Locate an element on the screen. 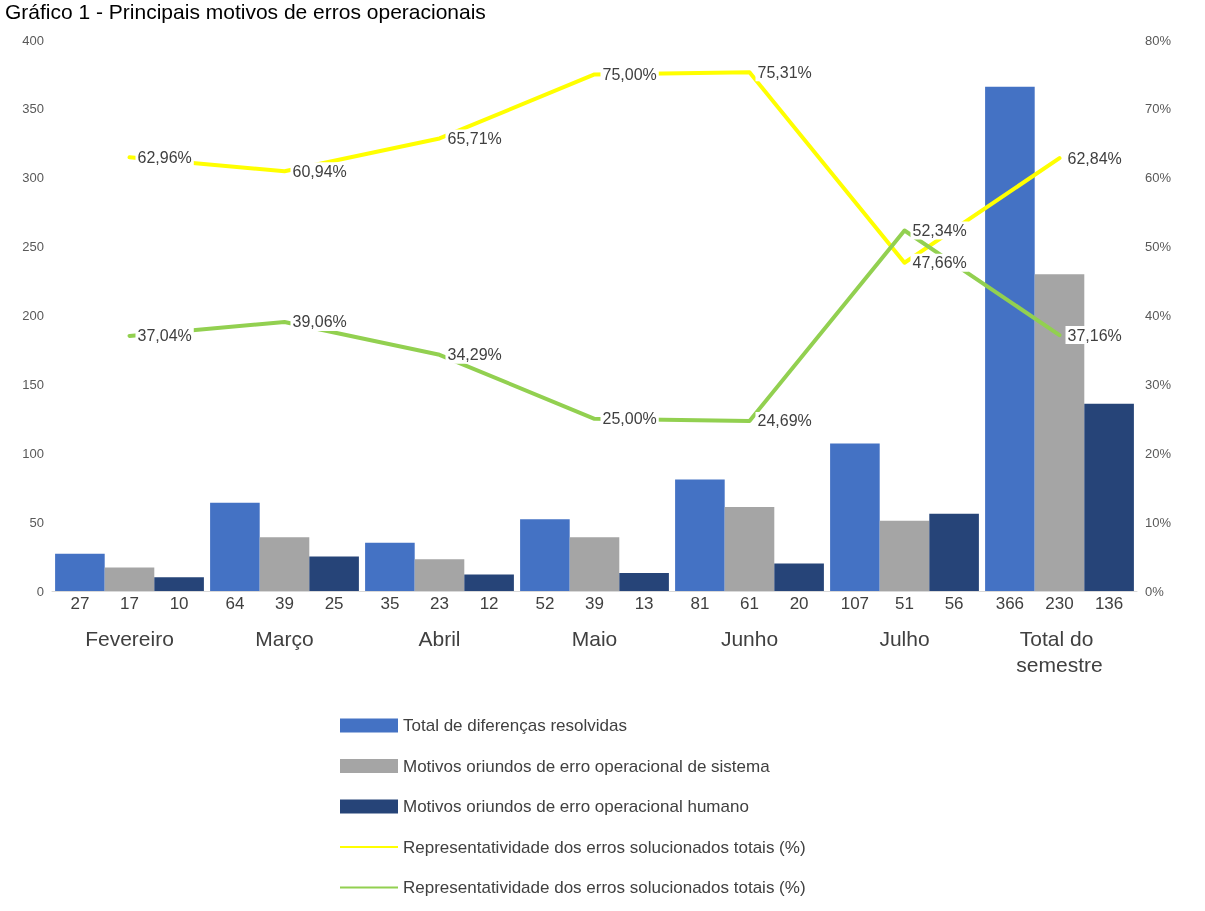 Image resolution: width=1205 pixels, height=911 pixels. y2-tick-label: 0% is located at coordinates (1155, 591).